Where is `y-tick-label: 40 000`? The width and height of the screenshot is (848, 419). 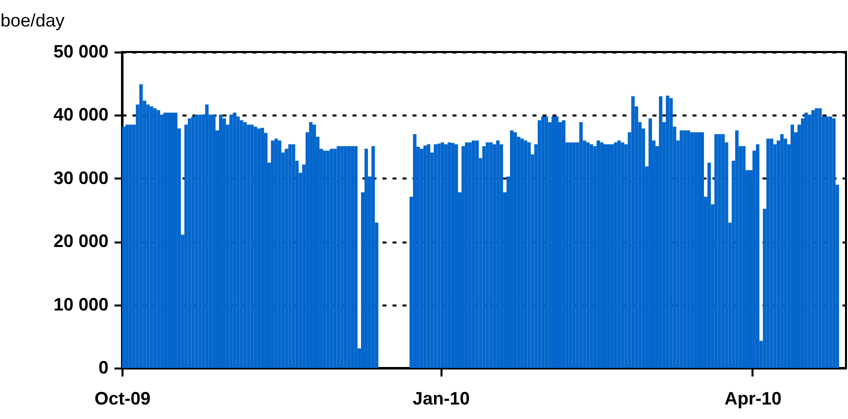 y-tick-label: 40 000 is located at coordinates (80, 114).